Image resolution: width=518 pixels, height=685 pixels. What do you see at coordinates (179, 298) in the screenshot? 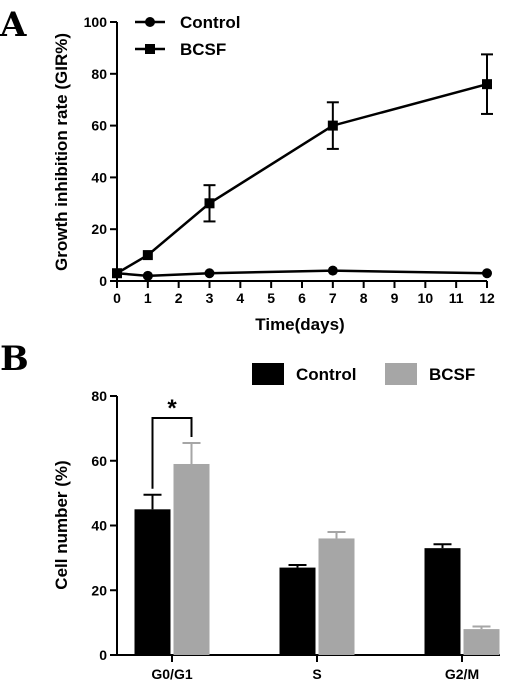
I see `x-tick-label: 2` at bounding box center [179, 298].